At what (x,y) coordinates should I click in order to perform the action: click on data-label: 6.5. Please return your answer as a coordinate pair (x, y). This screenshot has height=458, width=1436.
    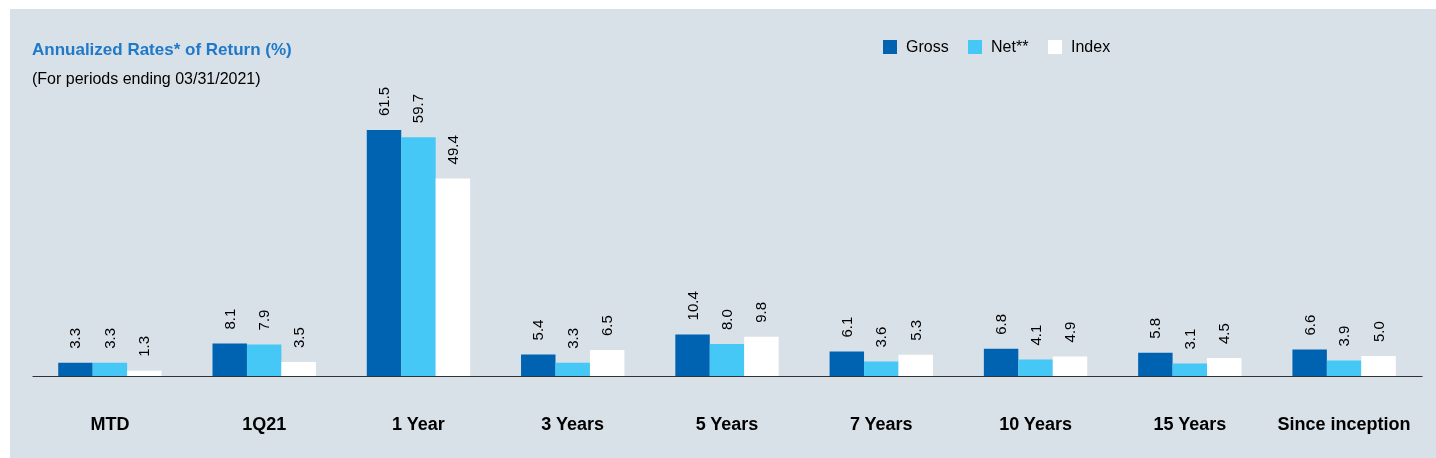
    Looking at the image, I should click on (607, 325).